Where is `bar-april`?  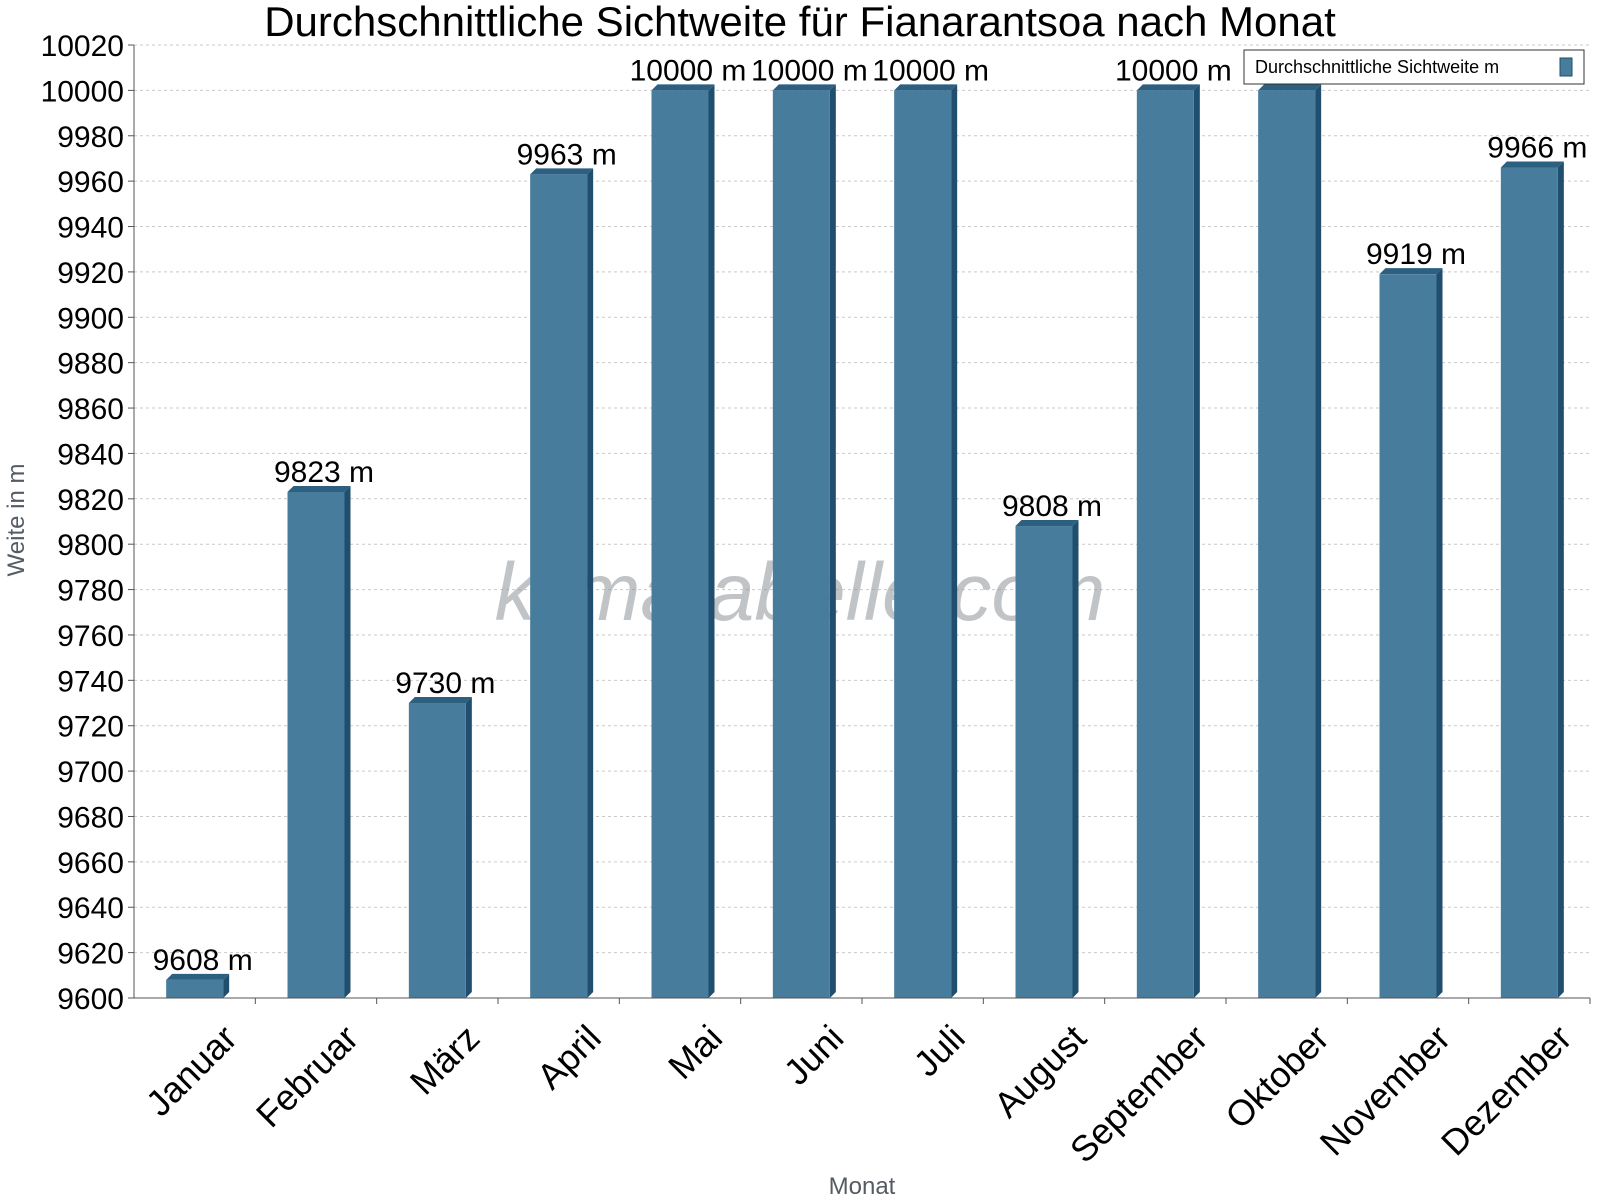
bar-april is located at coordinates (562, 583).